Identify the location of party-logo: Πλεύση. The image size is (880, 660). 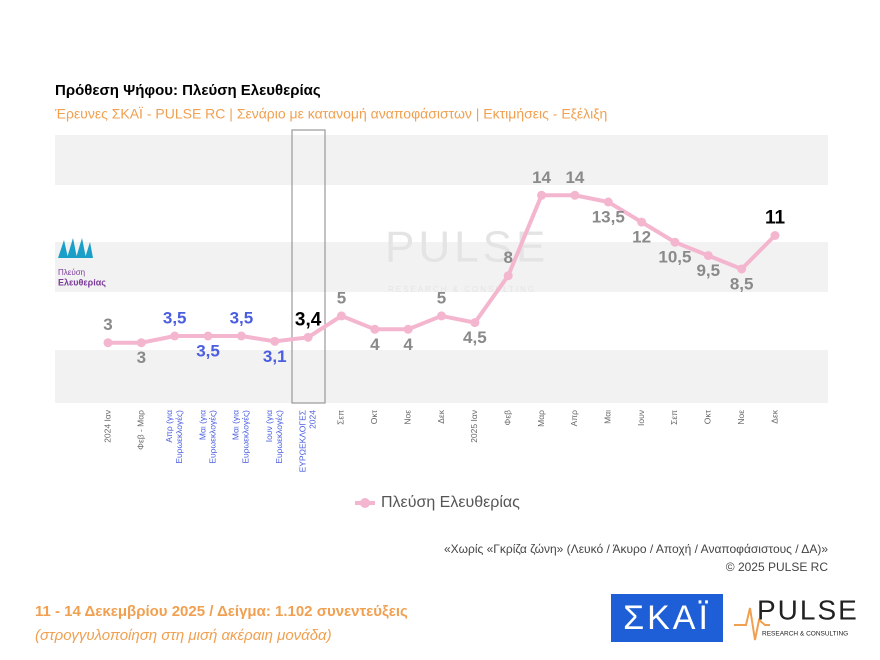
(71, 272).